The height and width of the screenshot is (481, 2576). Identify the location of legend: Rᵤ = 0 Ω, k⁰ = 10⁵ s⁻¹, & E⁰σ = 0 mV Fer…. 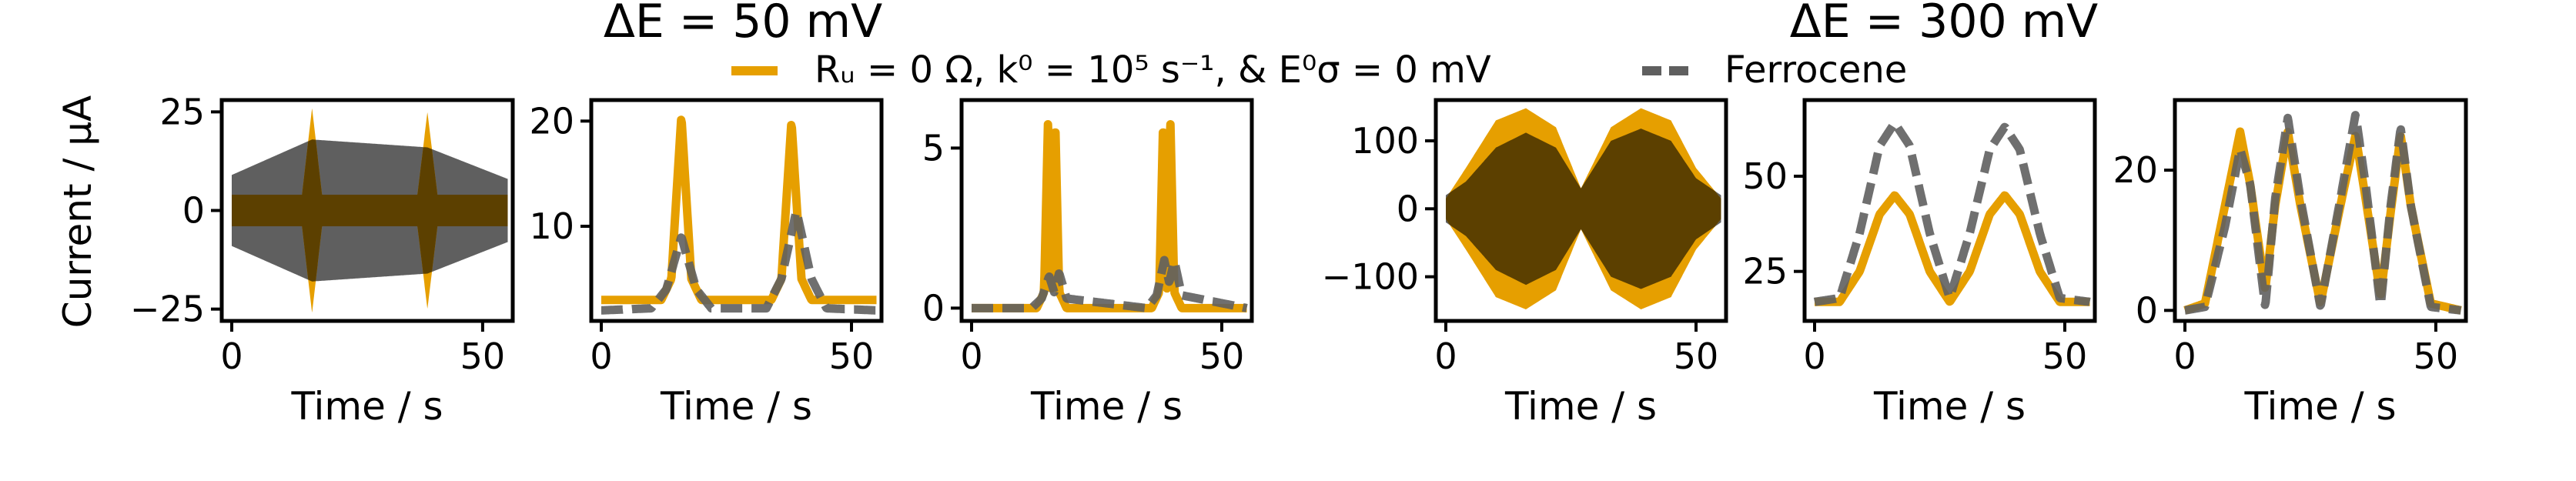
(1319, 70).